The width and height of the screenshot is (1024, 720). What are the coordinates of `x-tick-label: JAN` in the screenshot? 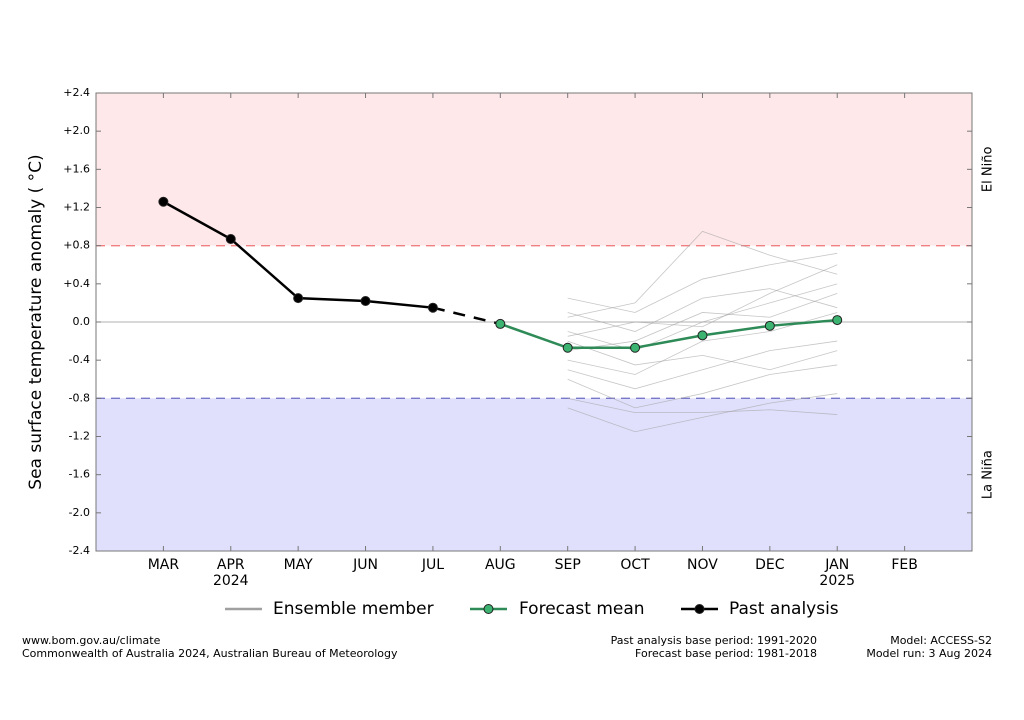 It's located at (836, 565).